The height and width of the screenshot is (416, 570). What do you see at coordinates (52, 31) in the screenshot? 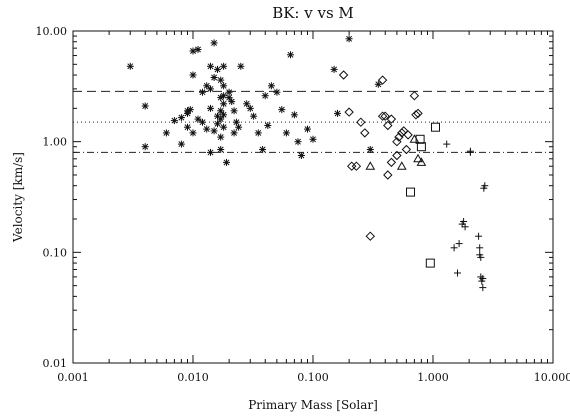
I see `y-tick-label: 10.00` at bounding box center [52, 31].